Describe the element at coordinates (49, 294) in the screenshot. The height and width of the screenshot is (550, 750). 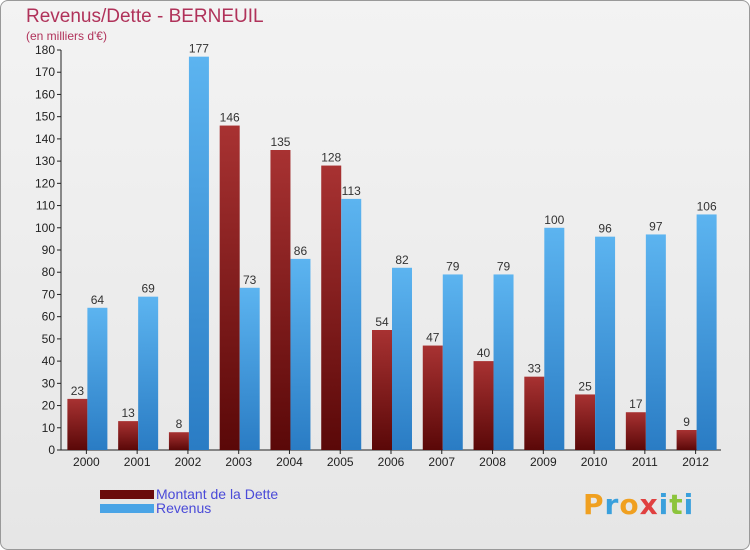
I see `y-tick-label: 70` at that location.